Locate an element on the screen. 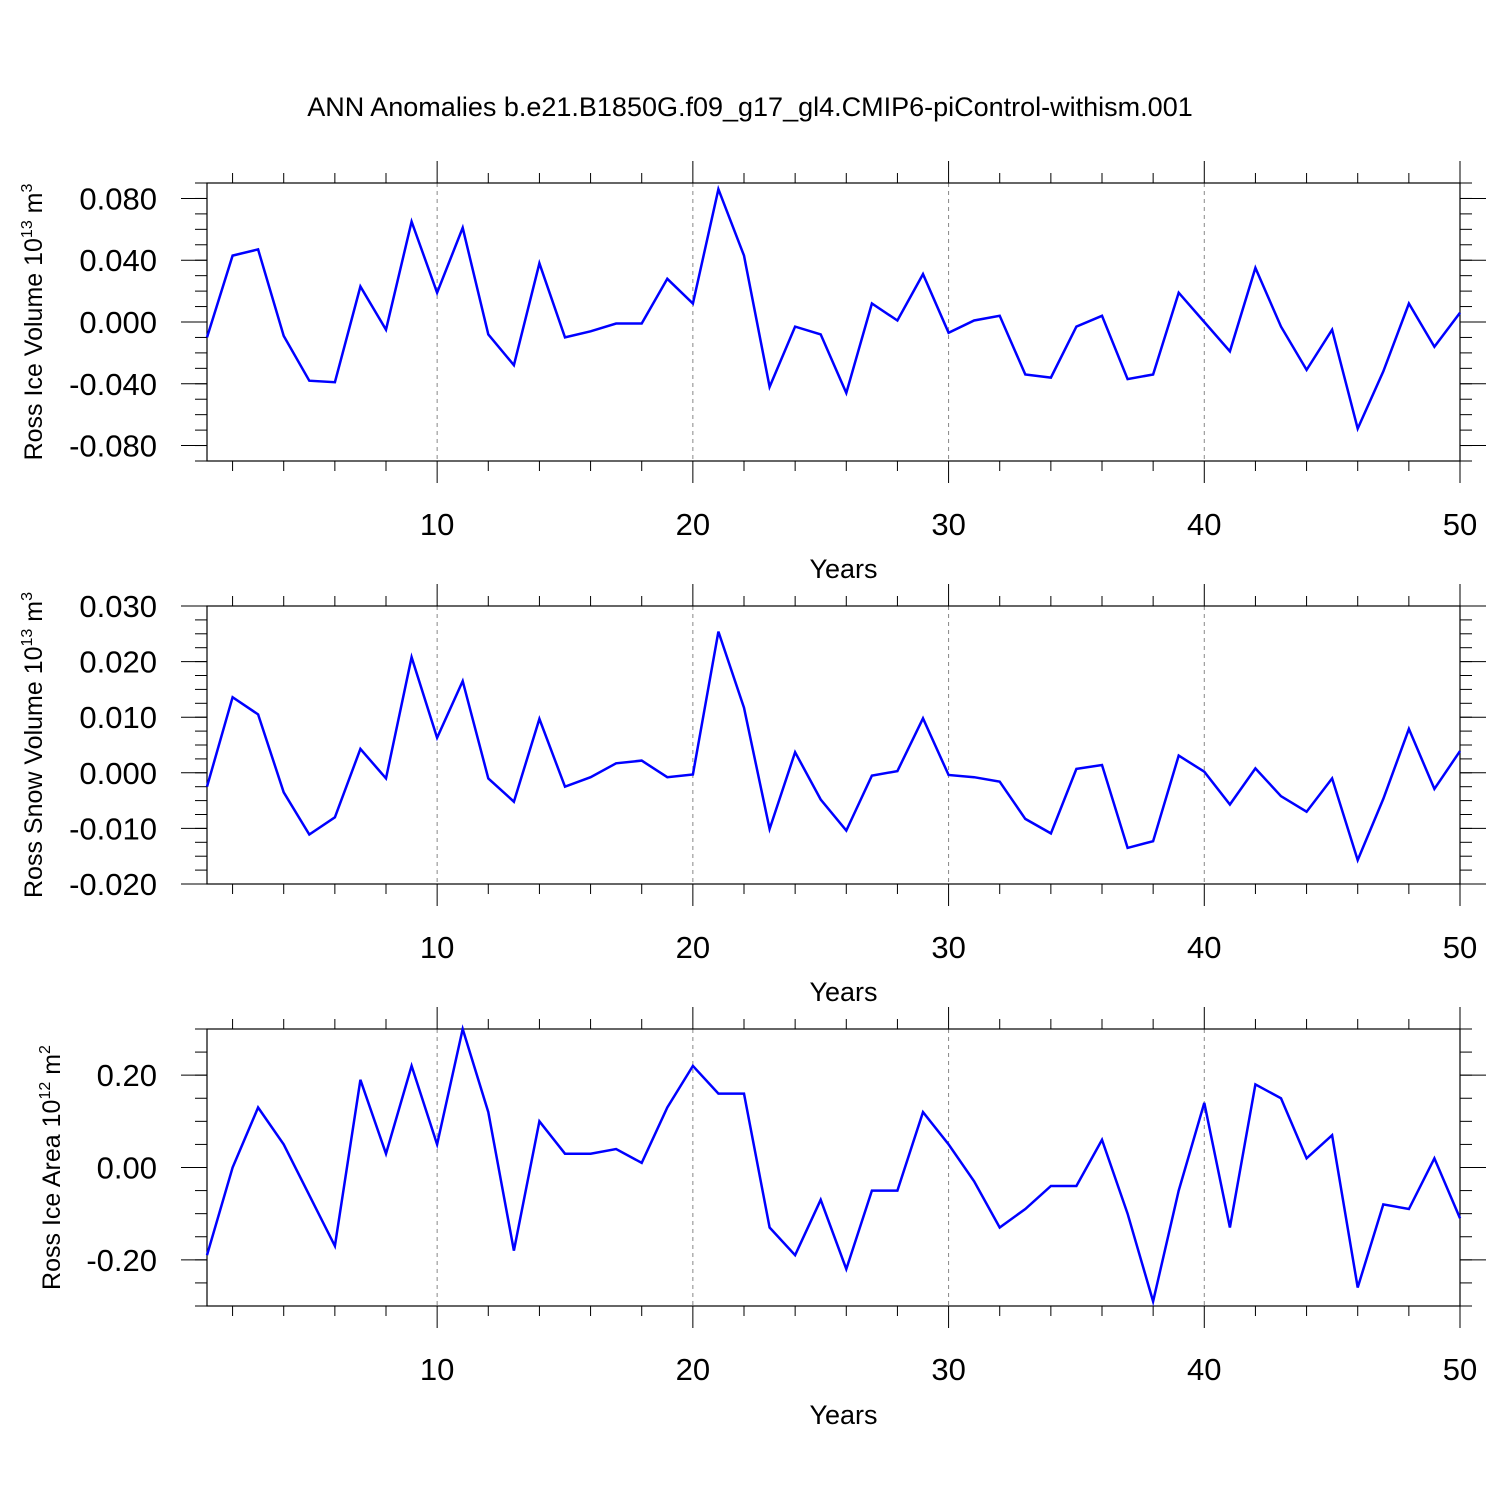 The image size is (1500, 1500). y-tick-label: 0.020 is located at coordinates (118, 662).